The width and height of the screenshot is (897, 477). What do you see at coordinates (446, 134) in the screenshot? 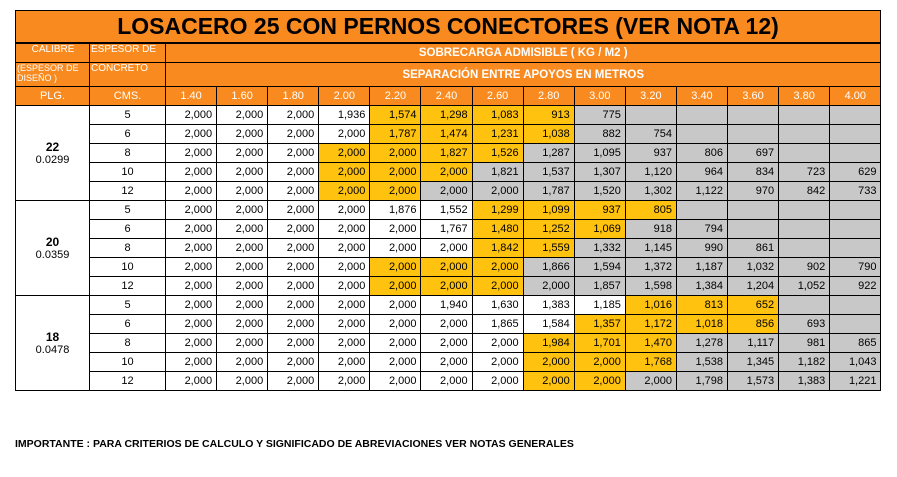
I see `load-value-cell: 1,474` at bounding box center [446, 134].